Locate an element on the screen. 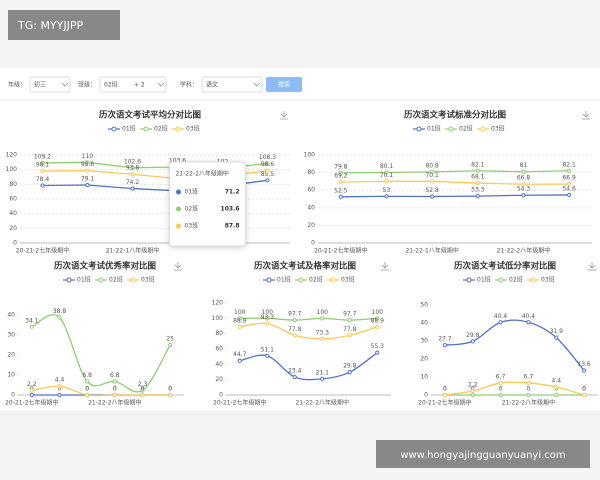  data-label: 54.6 is located at coordinates (569, 188).